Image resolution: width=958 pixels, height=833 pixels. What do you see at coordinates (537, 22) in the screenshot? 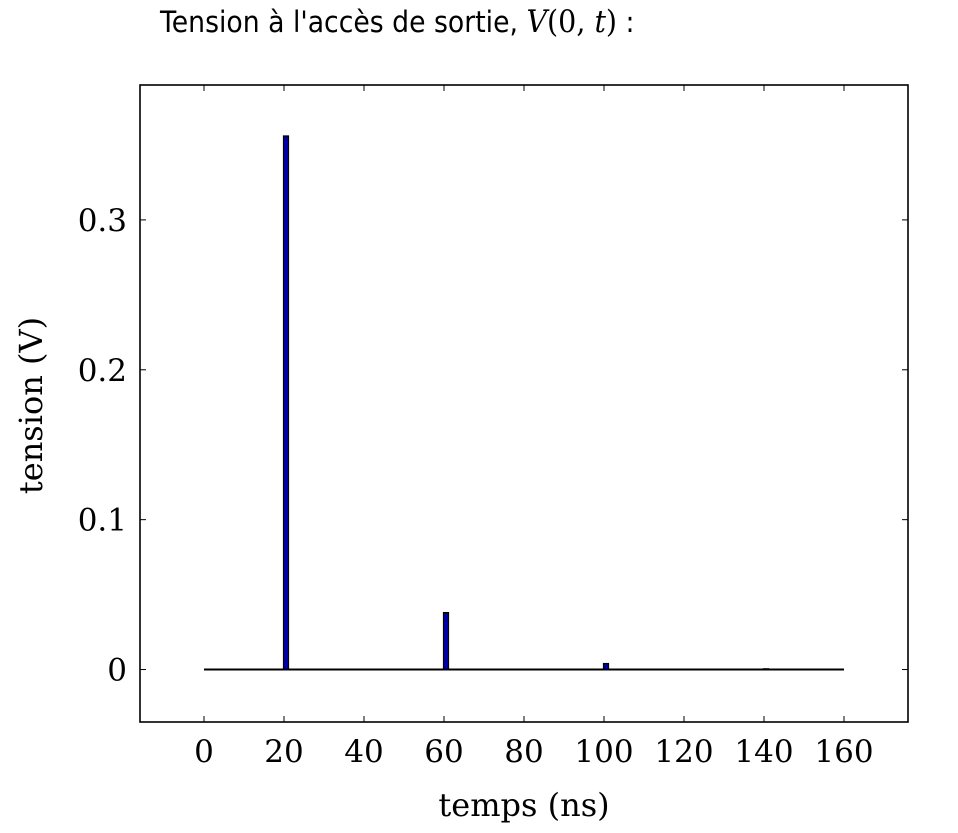
I see `chart-title-math-func: V` at bounding box center [537, 22].